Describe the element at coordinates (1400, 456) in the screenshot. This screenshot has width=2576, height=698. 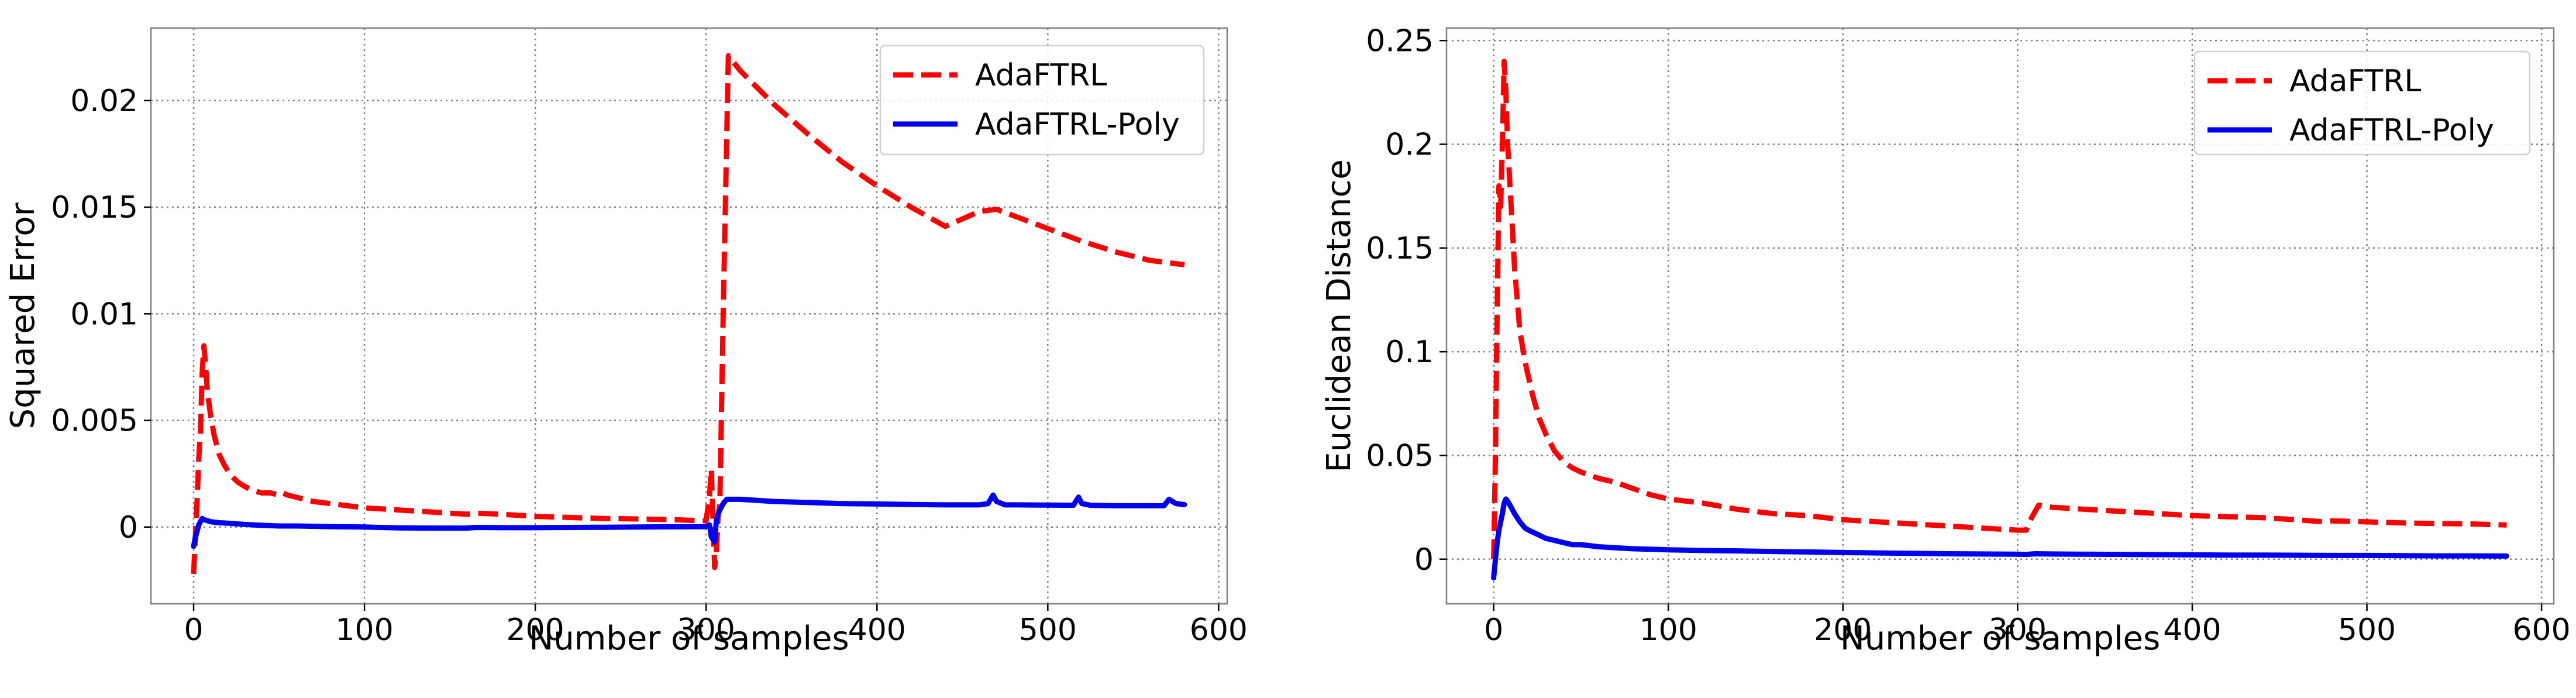
I see `y-tick-label: 0.05` at that location.